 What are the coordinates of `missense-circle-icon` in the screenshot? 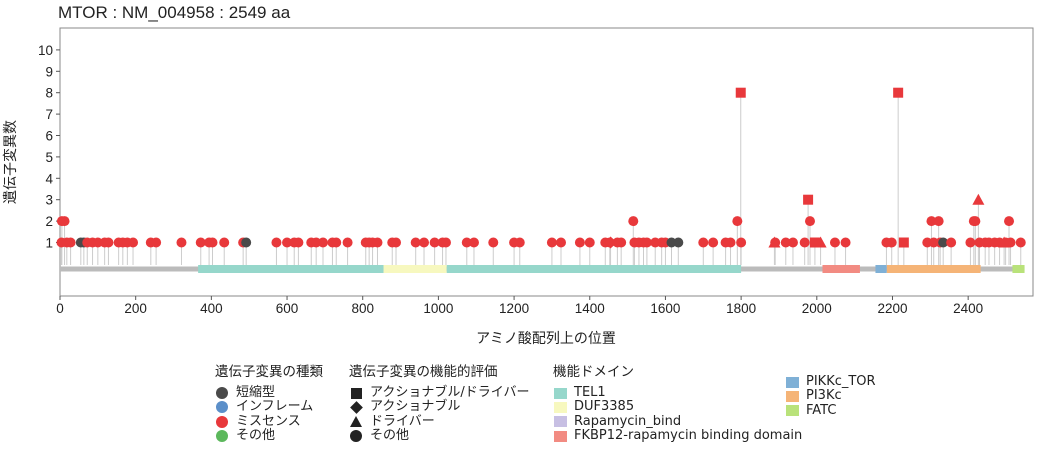 It's located at (222, 421).